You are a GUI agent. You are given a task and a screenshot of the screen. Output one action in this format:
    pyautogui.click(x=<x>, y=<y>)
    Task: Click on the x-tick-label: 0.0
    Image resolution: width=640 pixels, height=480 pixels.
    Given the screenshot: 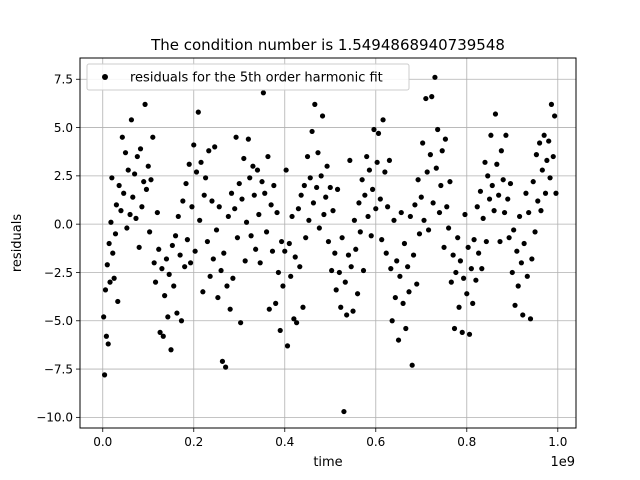 What is the action you would take?
    pyautogui.click(x=102, y=442)
    